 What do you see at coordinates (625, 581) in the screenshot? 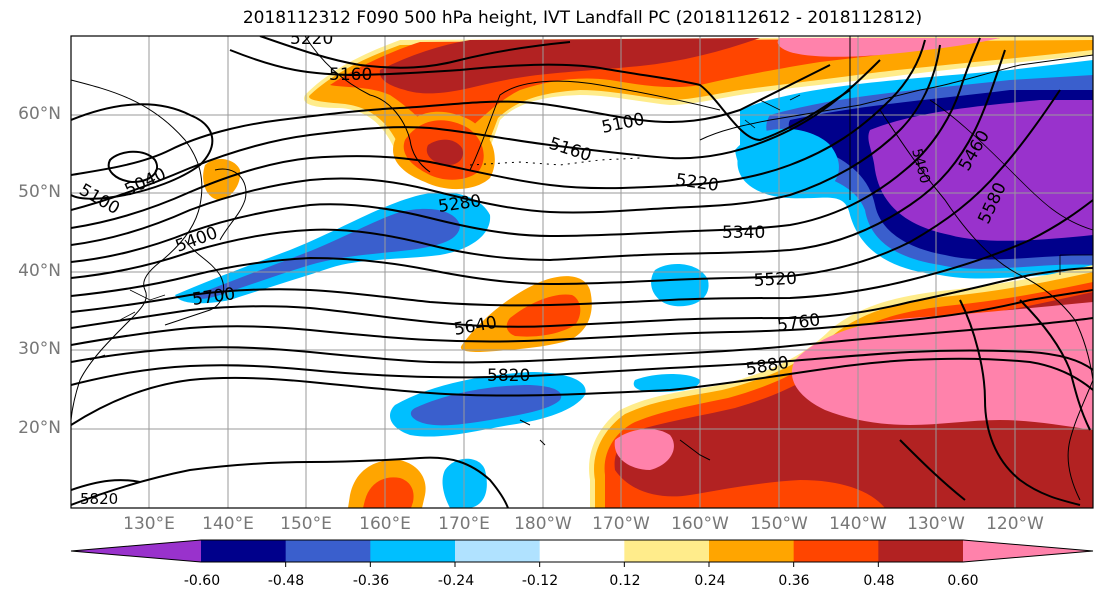
I see `colorbar-tick-label: 0.12` at bounding box center [625, 581].